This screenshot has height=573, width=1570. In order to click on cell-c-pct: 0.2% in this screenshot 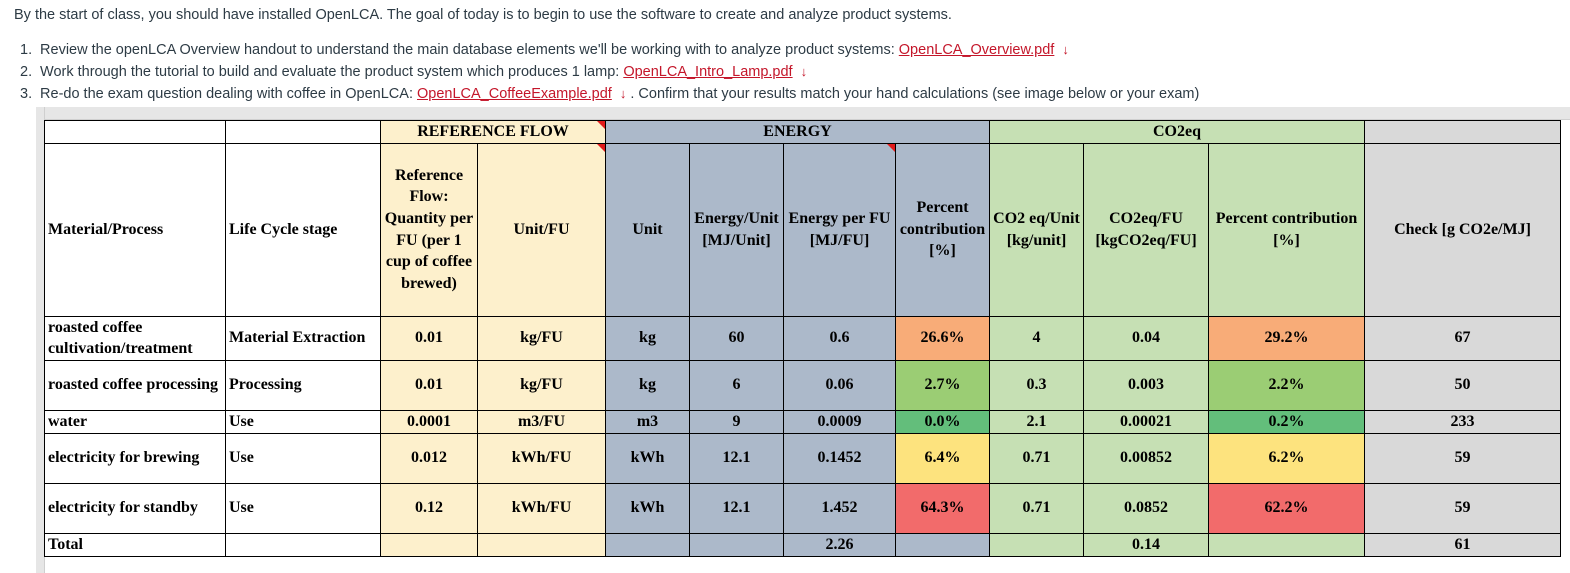, I will do `click(1286, 421)`.